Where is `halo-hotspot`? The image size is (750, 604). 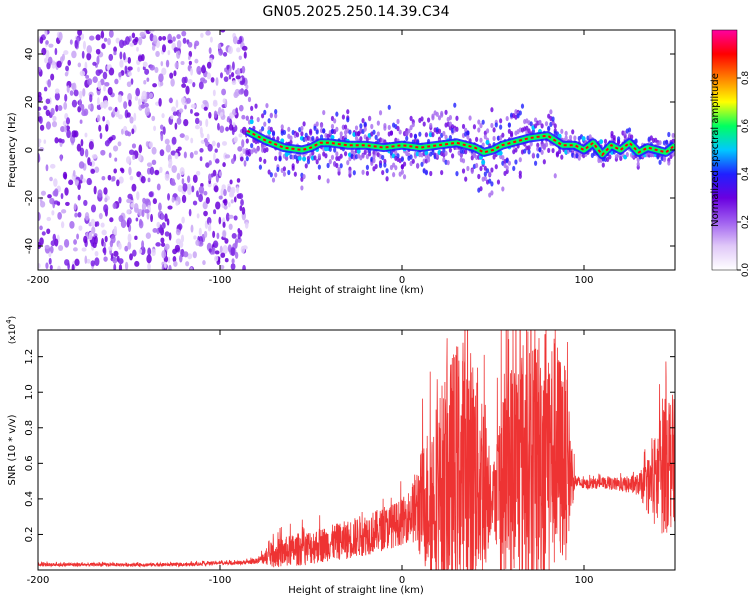
halo-hotspot is located at coordinates (500, 153).